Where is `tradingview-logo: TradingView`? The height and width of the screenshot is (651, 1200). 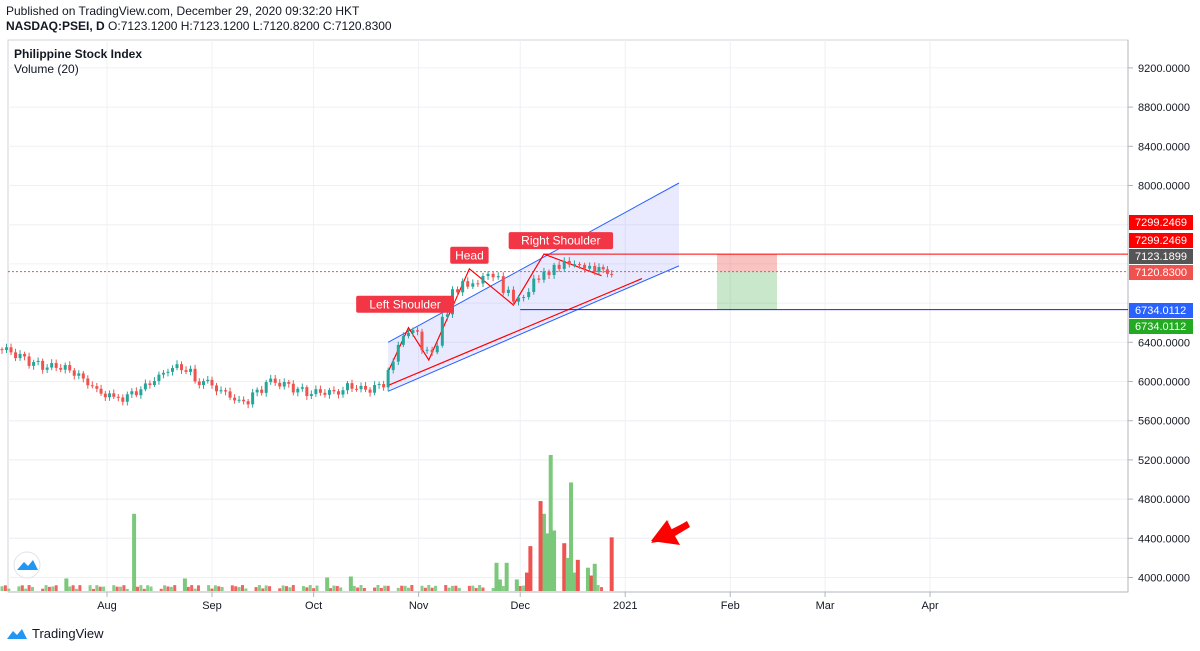 tradingview-logo: TradingView is located at coordinates (55, 633).